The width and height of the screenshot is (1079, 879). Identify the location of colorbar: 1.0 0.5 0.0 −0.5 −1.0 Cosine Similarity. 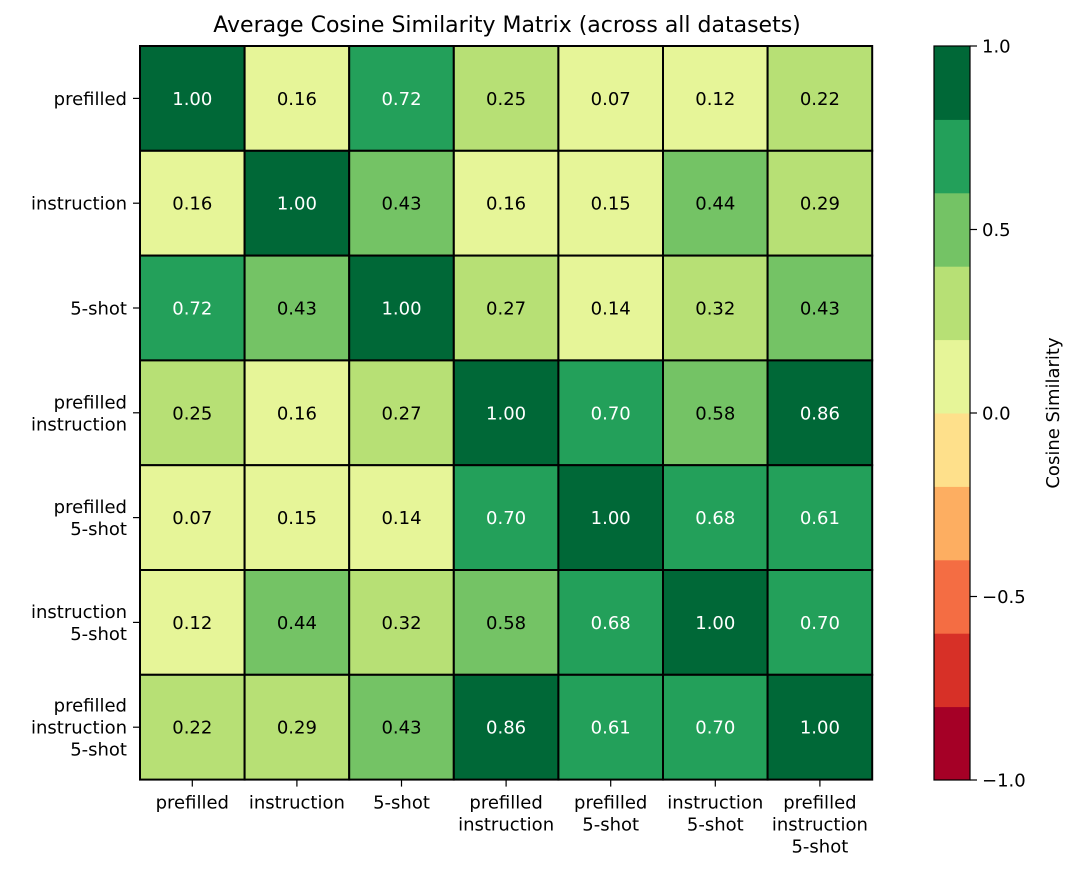
(998, 414).